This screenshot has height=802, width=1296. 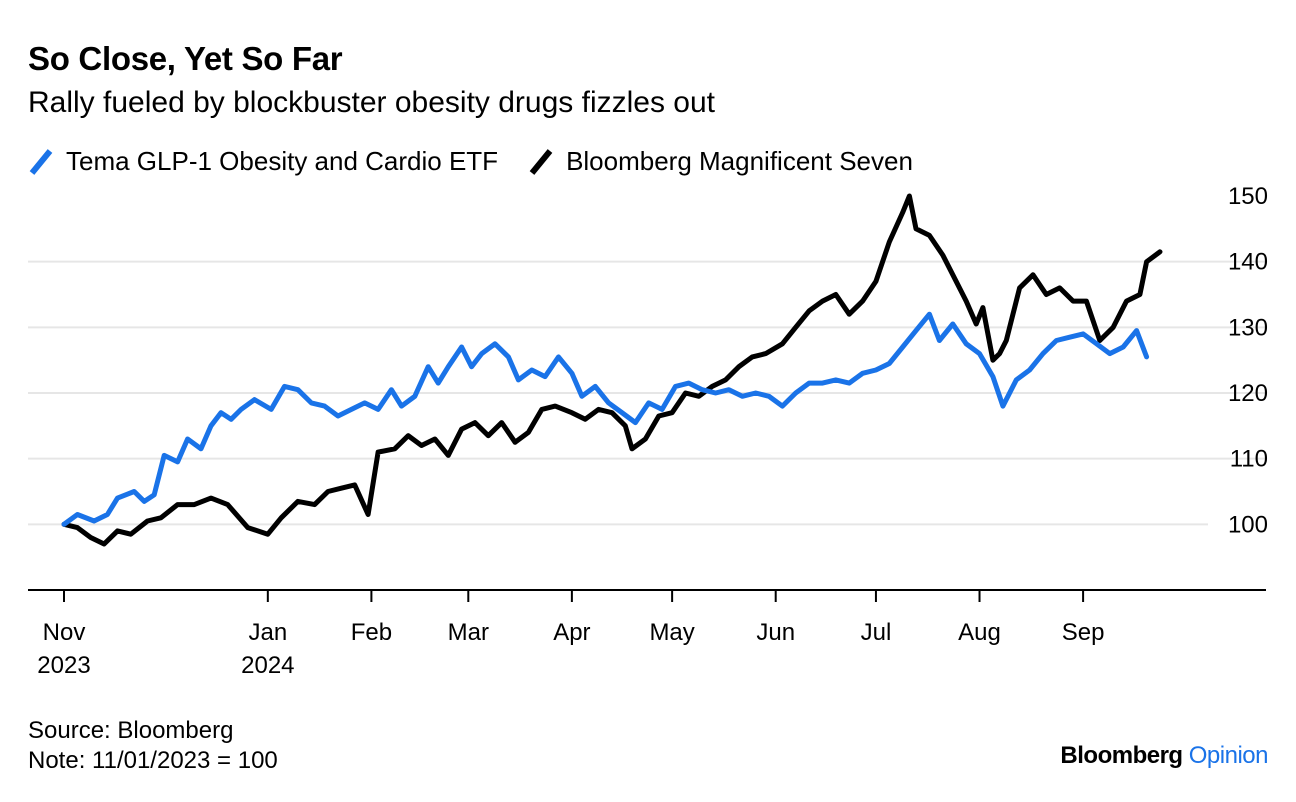 What do you see at coordinates (1248, 262) in the screenshot?
I see `y-tick-label-140: 140` at bounding box center [1248, 262].